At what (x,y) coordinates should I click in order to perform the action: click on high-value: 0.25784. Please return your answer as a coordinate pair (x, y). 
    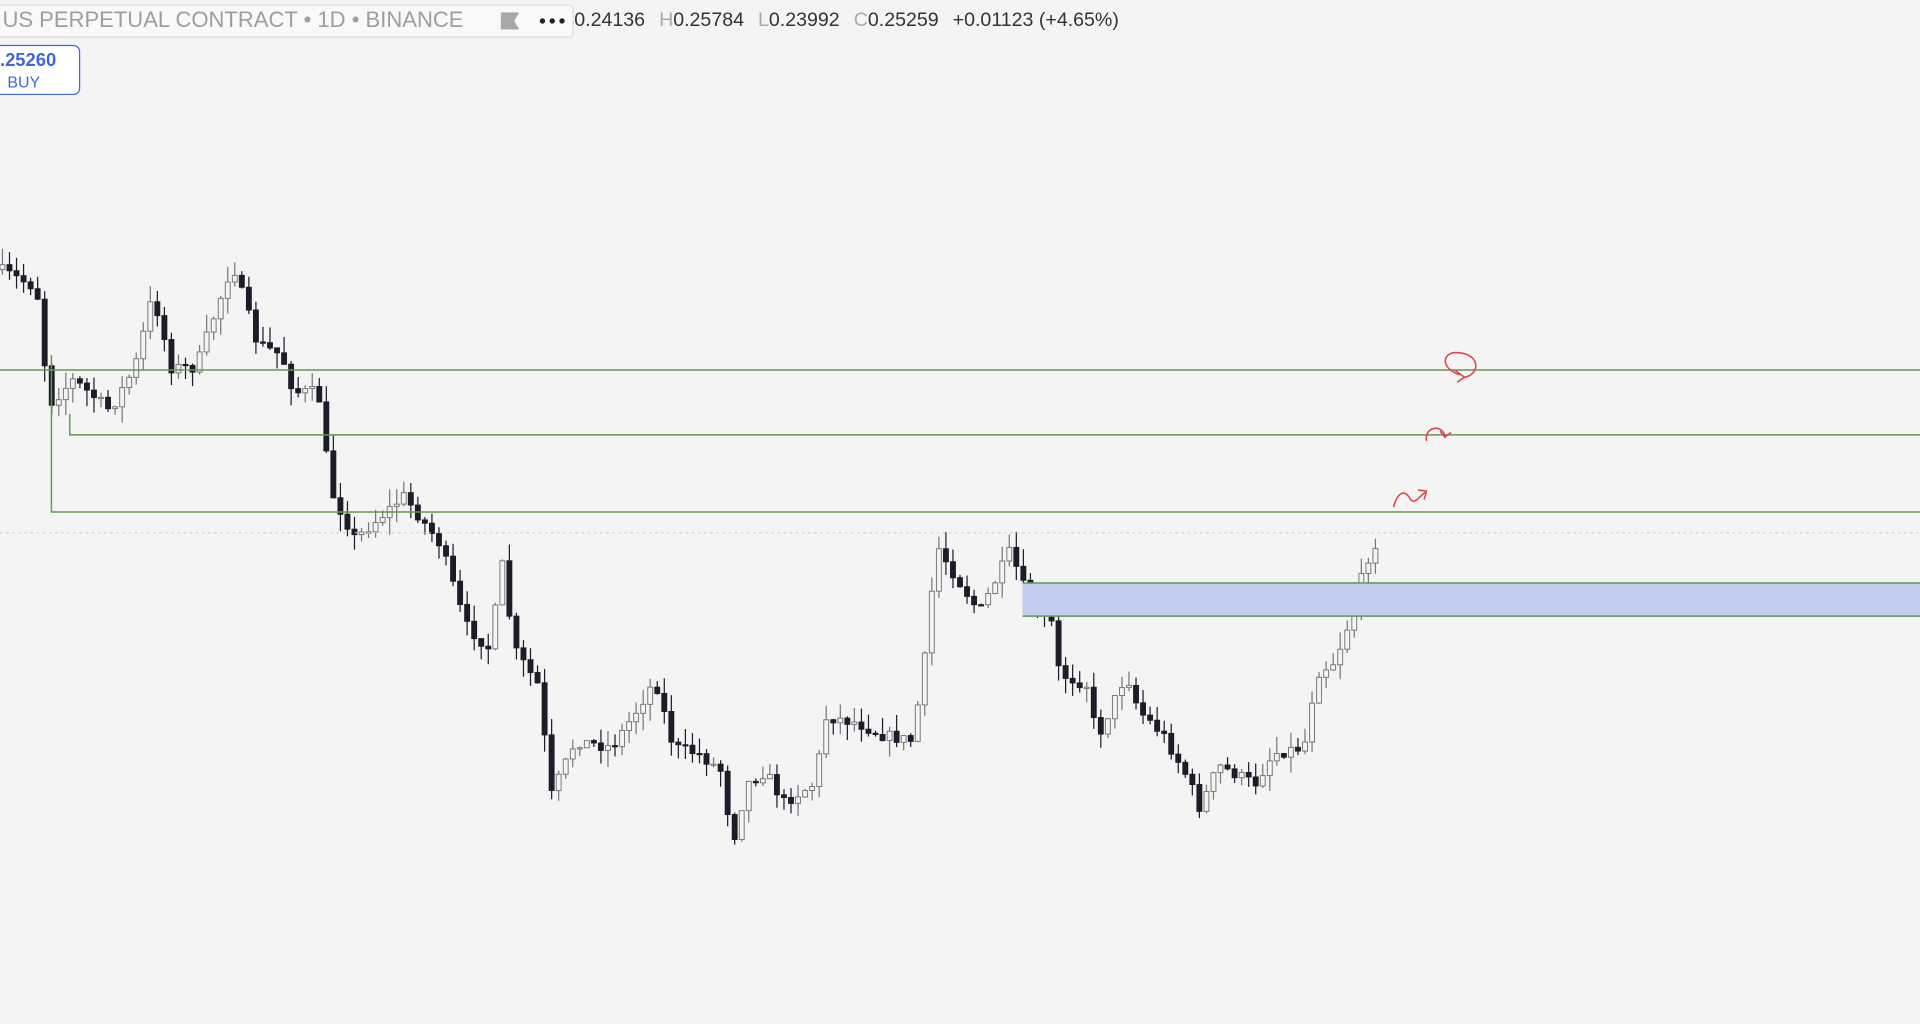
    Looking at the image, I should click on (708, 20).